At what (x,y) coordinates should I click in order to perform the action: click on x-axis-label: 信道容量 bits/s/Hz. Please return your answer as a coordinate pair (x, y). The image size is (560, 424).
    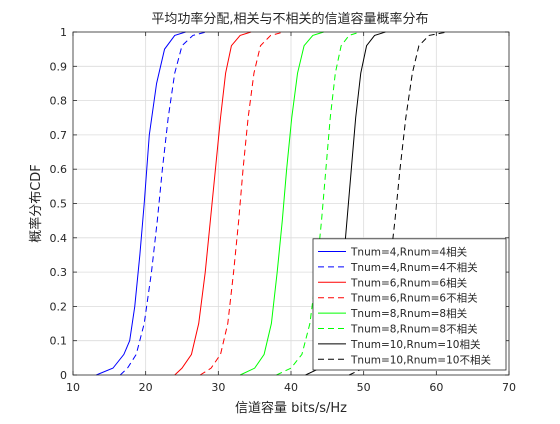
    Looking at the image, I should click on (291, 408).